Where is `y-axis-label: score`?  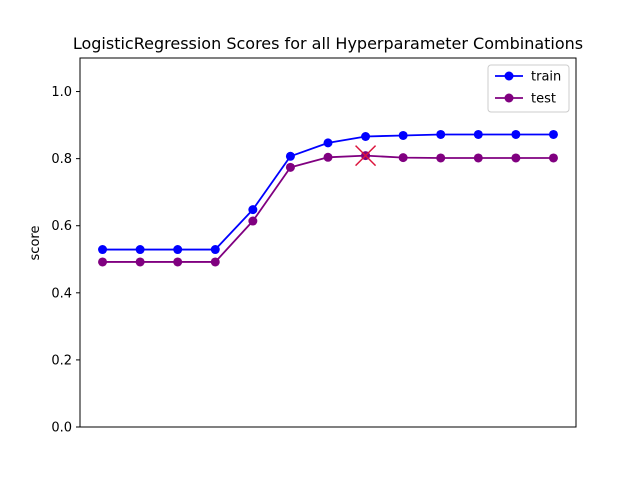
y-axis-label: score is located at coordinates (35, 243).